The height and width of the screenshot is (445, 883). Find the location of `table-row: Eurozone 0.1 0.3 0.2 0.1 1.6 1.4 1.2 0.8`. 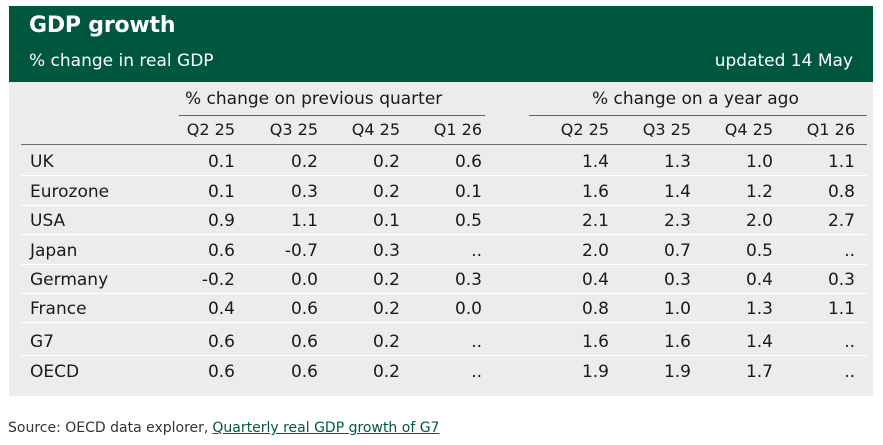

table-row: Eurozone 0.1 0.3 0.2 0.1 1.6 1.4 1.2 0.8 is located at coordinates (441, 191).